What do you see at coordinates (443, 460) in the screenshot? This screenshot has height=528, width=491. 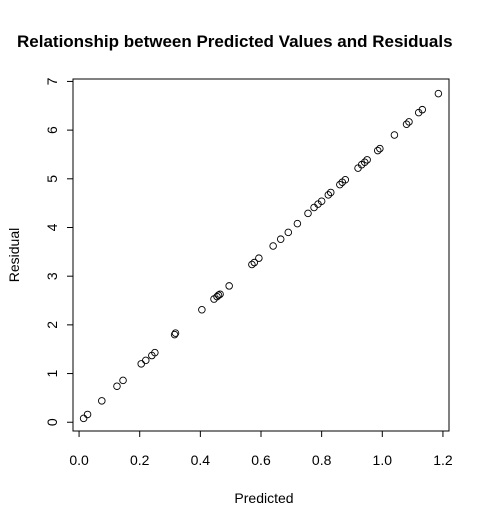 I see `x-tick-label: 1.2` at bounding box center [443, 460].